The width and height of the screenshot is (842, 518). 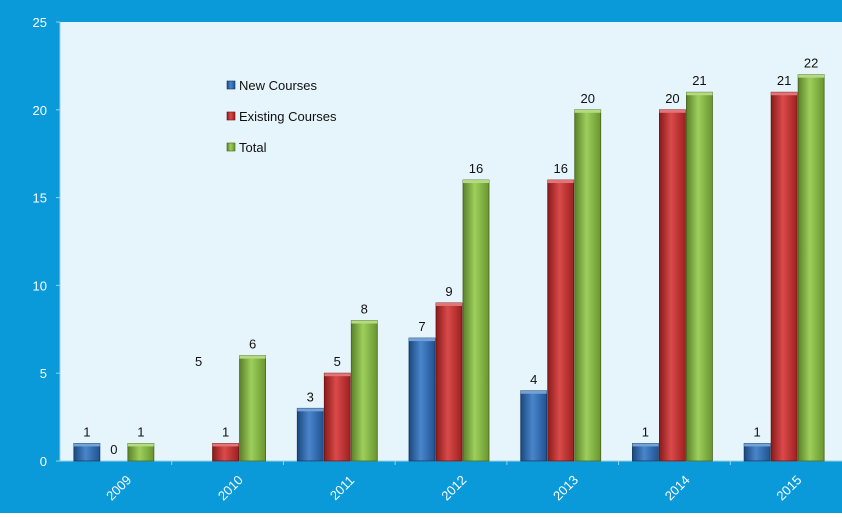 I want to click on data-label: 4, so click(x=533, y=379).